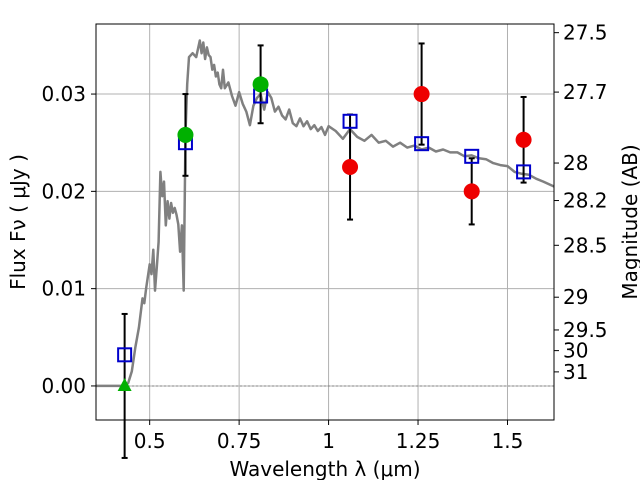 The width and height of the screenshot is (640, 480). I want to click on right-y-tick-label: 27.7, so click(585, 92).